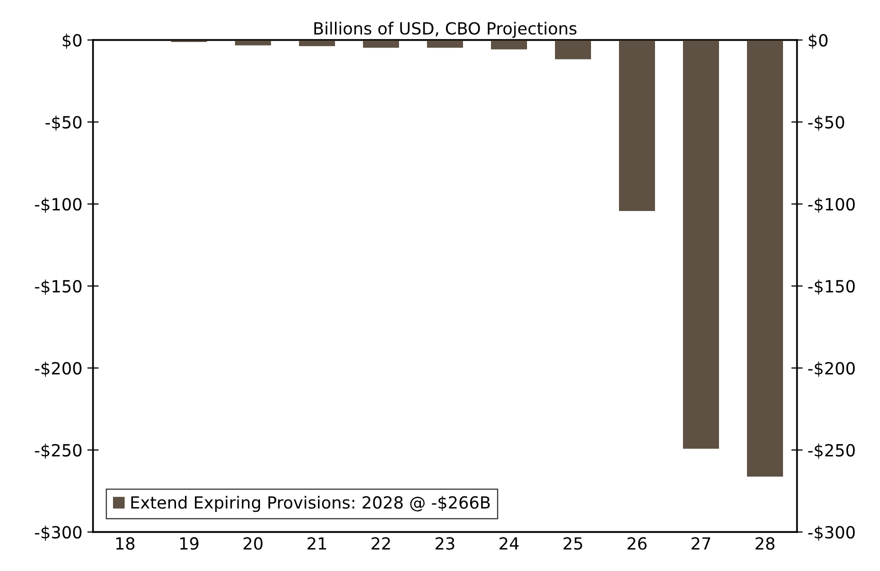 The width and height of the screenshot is (880, 571). Describe the element at coordinates (701, 543) in the screenshot. I see `x-tick-label: 27` at that location.